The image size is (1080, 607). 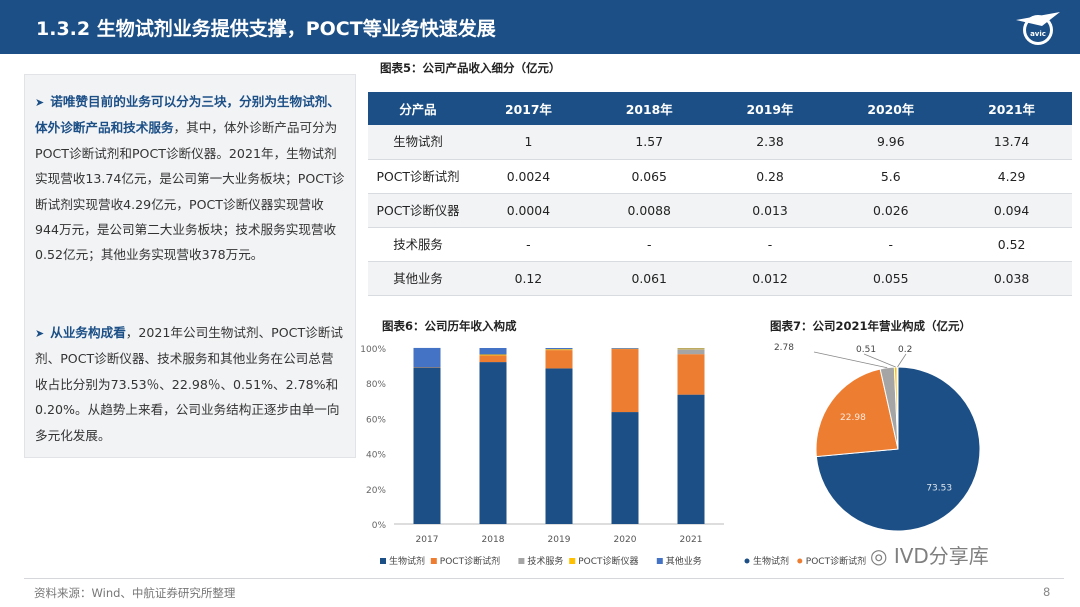 I want to click on paragraph-1-highlight: 诺唯赞目前的业务可以分为三块，分别为生物试剂、体外诊断产品和技术服务, so click(x=187, y=115).